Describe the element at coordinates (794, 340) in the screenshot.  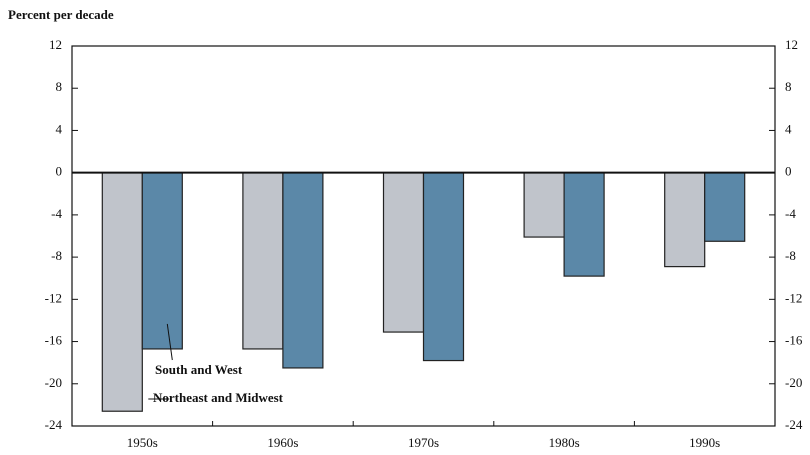
I see `y2-tick-label: -16` at that location.